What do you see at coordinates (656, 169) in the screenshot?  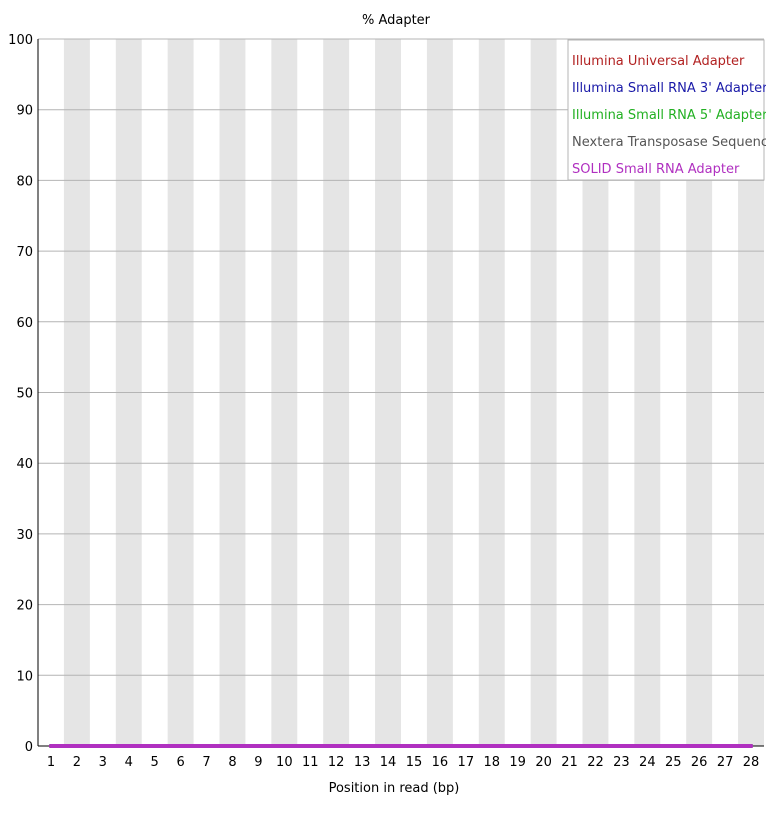 I see `legend-entry: SOLID Small RNA Adapter` at bounding box center [656, 169].